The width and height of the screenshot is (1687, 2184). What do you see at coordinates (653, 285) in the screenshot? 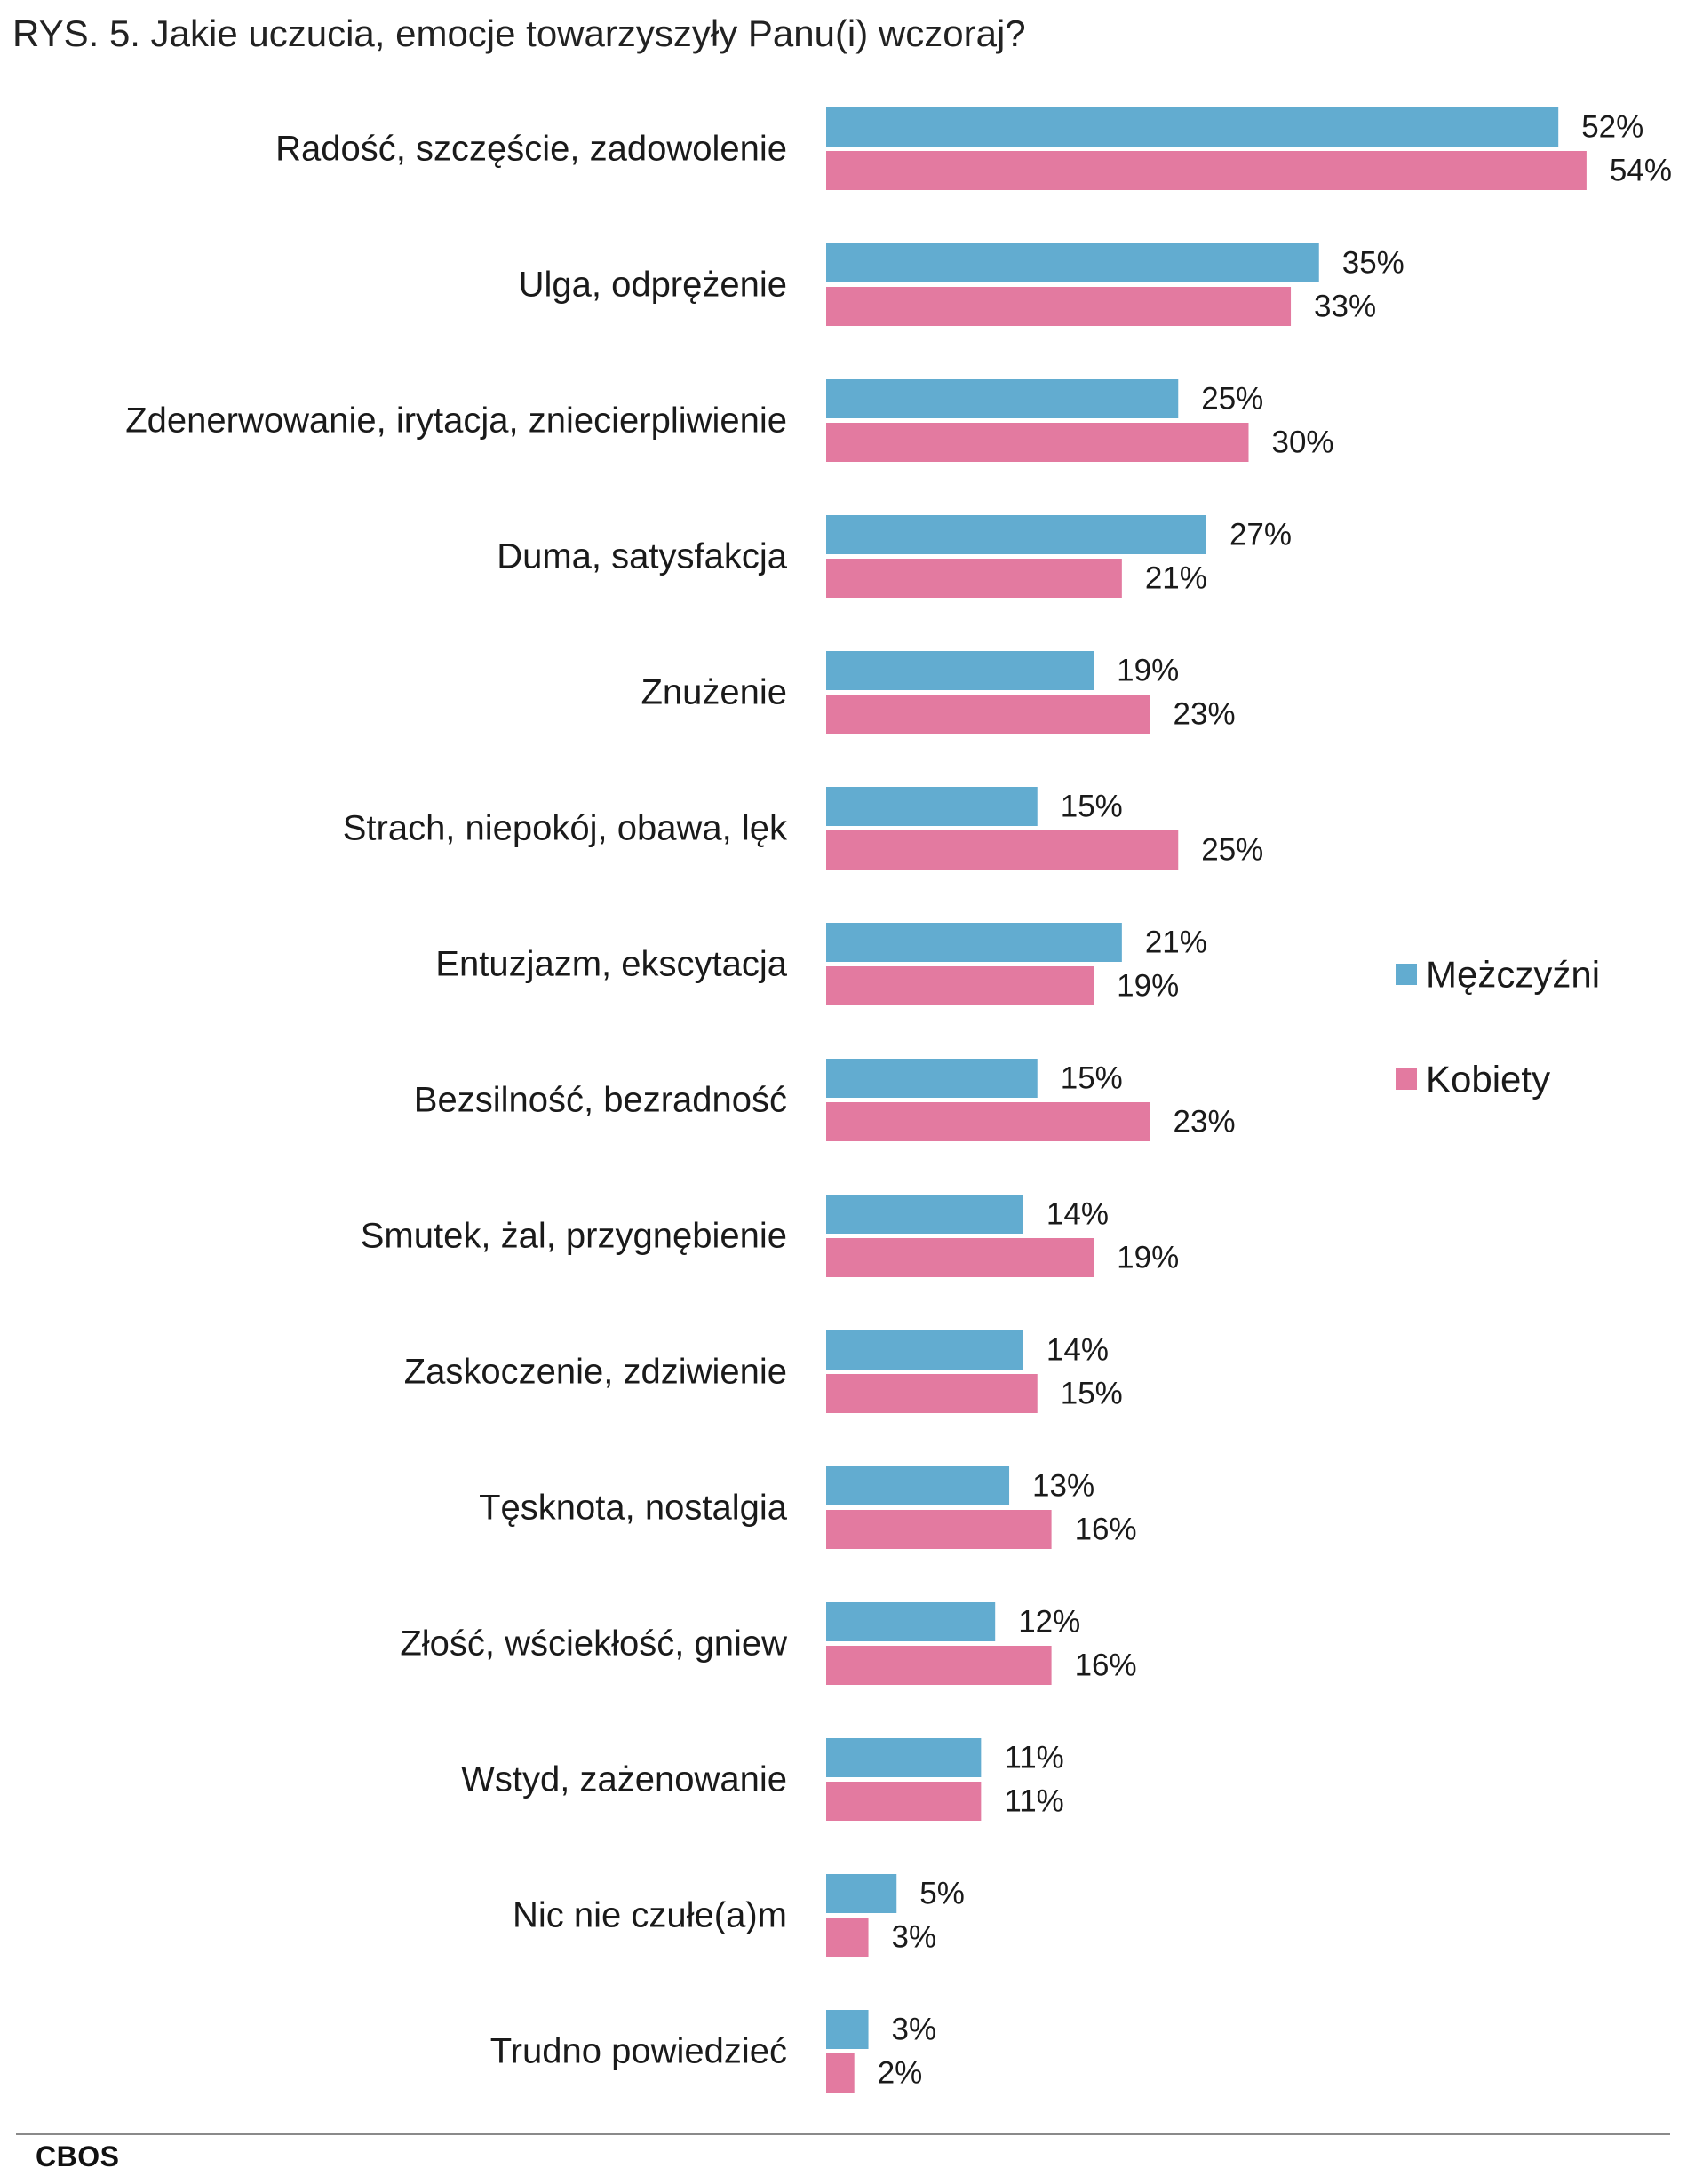
I see `category-label: Ulga, odprężenie` at bounding box center [653, 285].